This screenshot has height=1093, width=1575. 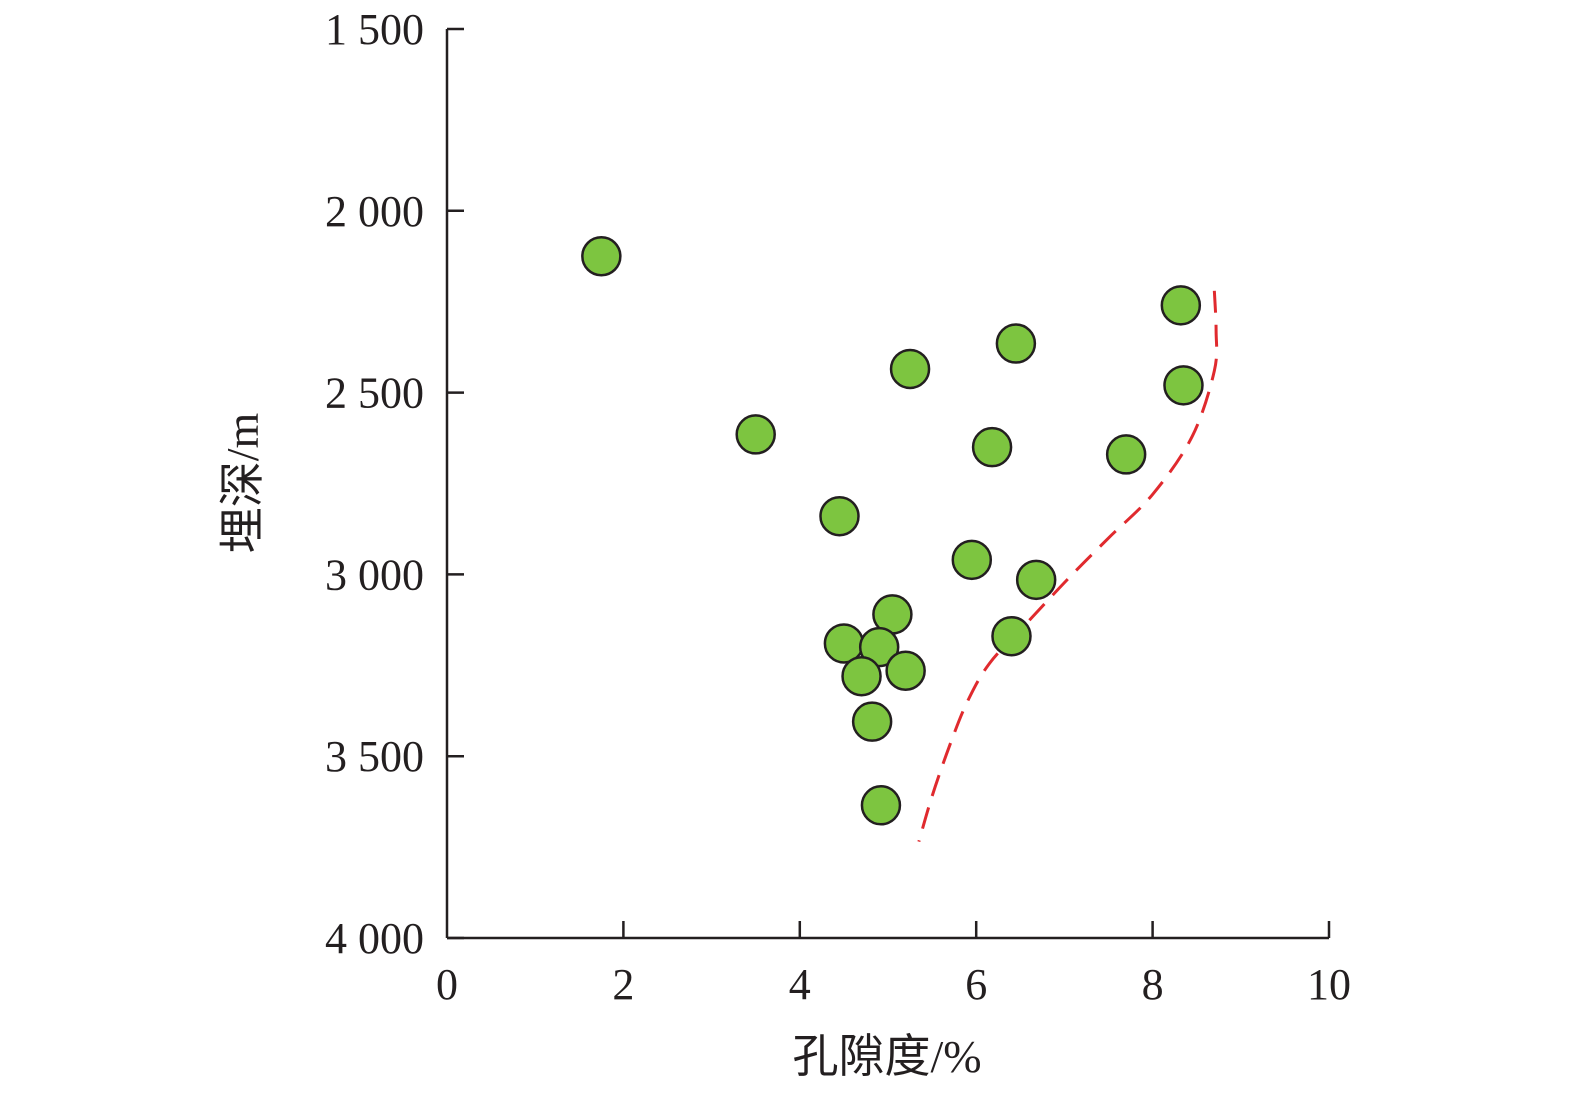 What do you see at coordinates (447, 984) in the screenshot?
I see `x-tick-label: 0` at bounding box center [447, 984].